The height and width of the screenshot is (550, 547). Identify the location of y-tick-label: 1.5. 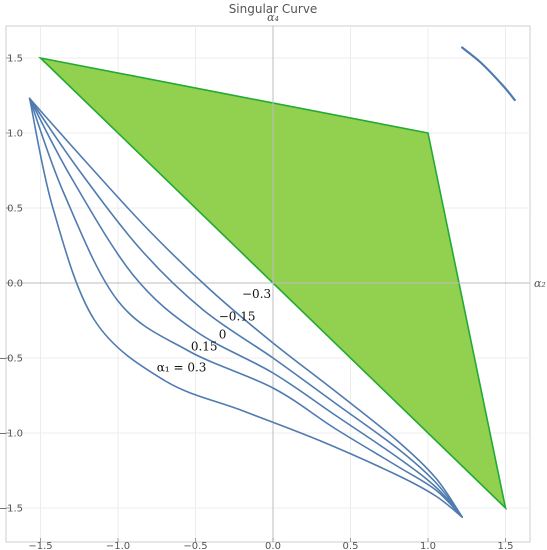
(15, 59).